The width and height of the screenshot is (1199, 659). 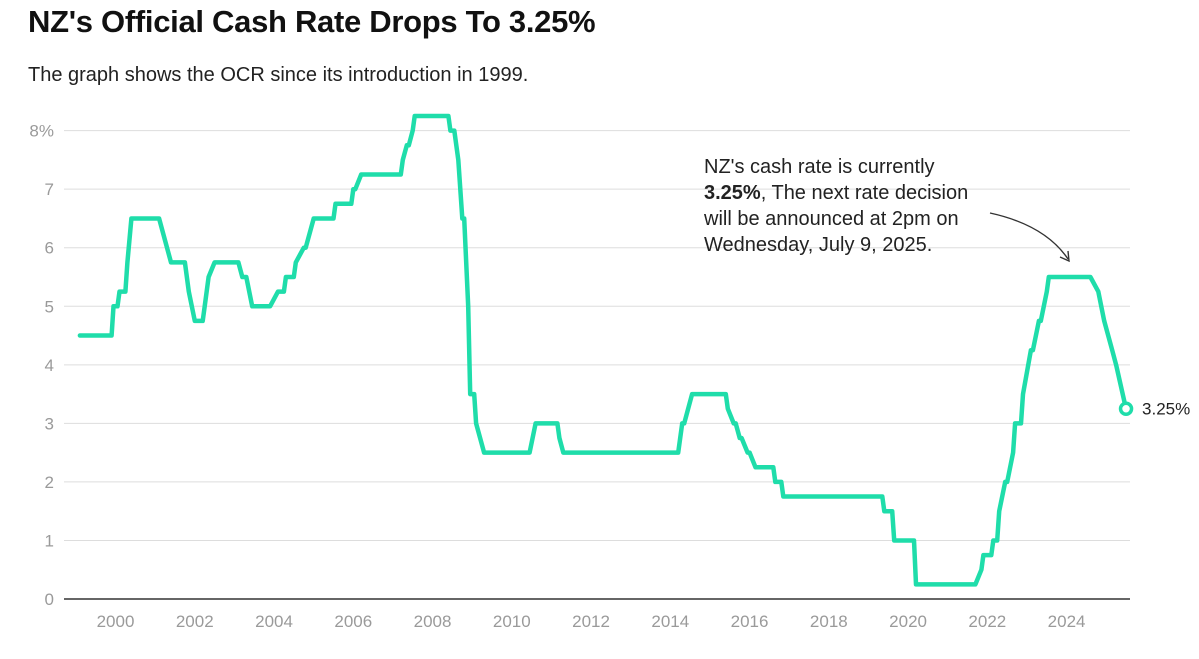 I want to click on x-tick-label: 2002, so click(x=195, y=621).